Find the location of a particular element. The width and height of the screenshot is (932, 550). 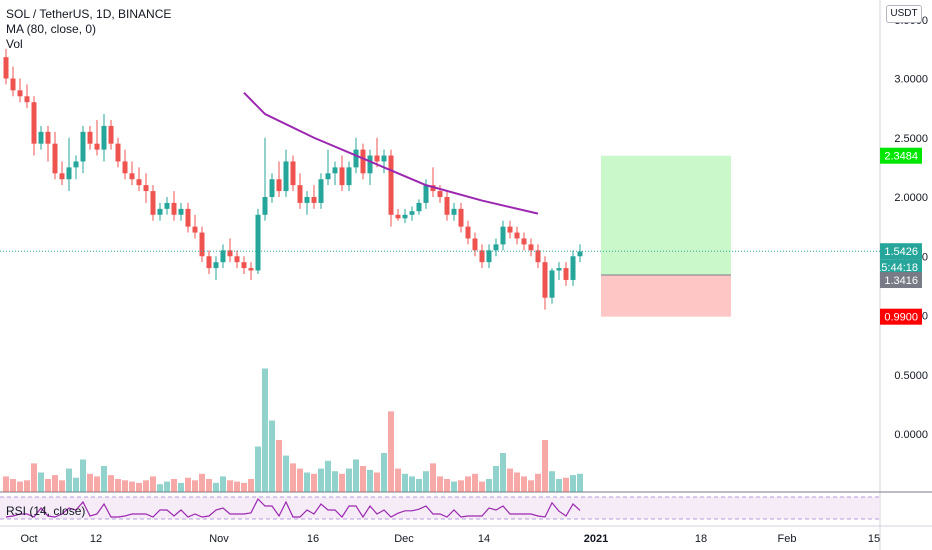

volume-indicator-label: Vol is located at coordinates (14, 44).